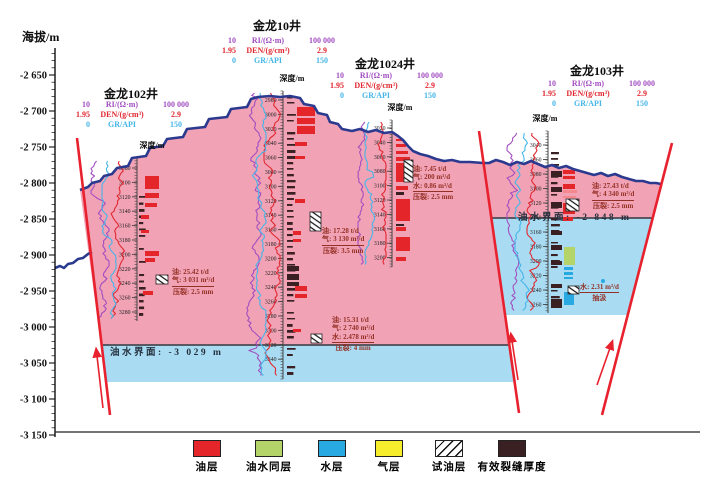 The image size is (707, 481). What do you see at coordinates (271, 303) in the screenshot?
I see `depth-tick-label: 3260` at bounding box center [271, 303].